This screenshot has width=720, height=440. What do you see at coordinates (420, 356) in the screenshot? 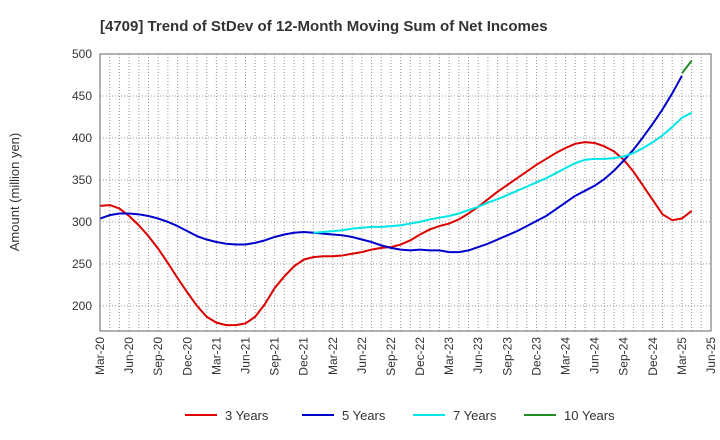
I see `x-tick-label: Dec-22` at bounding box center [420, 356].